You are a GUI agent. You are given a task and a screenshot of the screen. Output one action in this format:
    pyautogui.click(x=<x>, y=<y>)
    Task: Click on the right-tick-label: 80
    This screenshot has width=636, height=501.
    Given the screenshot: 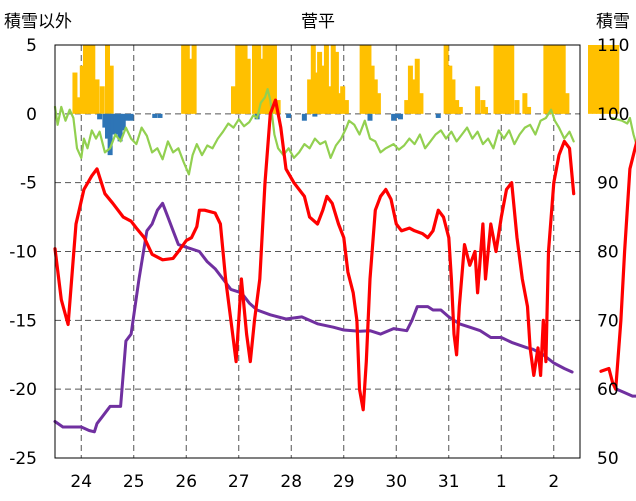 What is the action you would take?
    pyautogui.click(x=608, y=253)
    